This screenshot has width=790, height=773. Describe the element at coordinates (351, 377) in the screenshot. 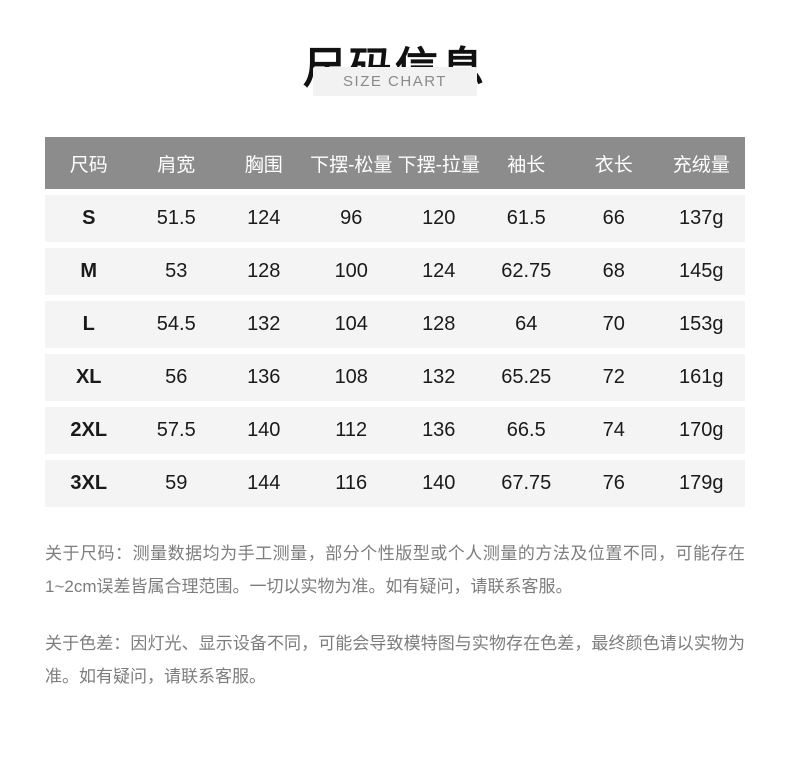

I see `cell-hem-relaxed: 108` at that location.